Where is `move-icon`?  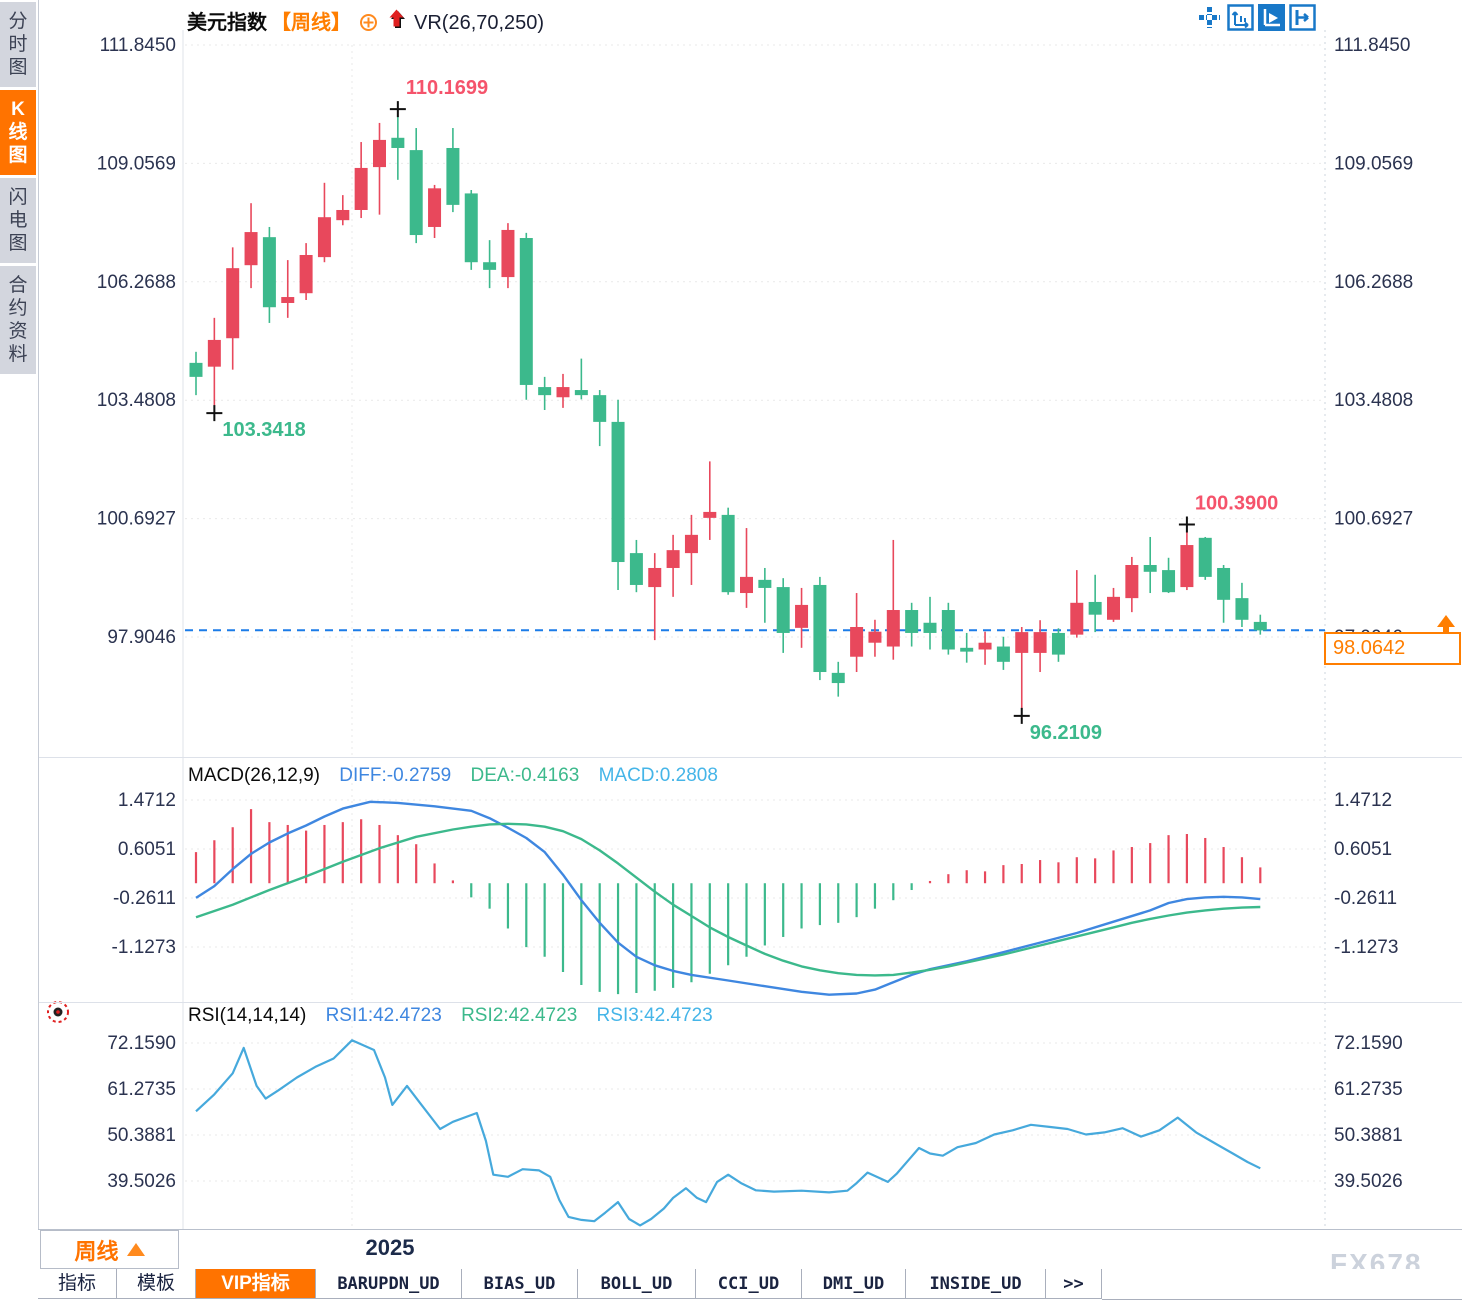
move-icon is located at coordinates (1209, 17).